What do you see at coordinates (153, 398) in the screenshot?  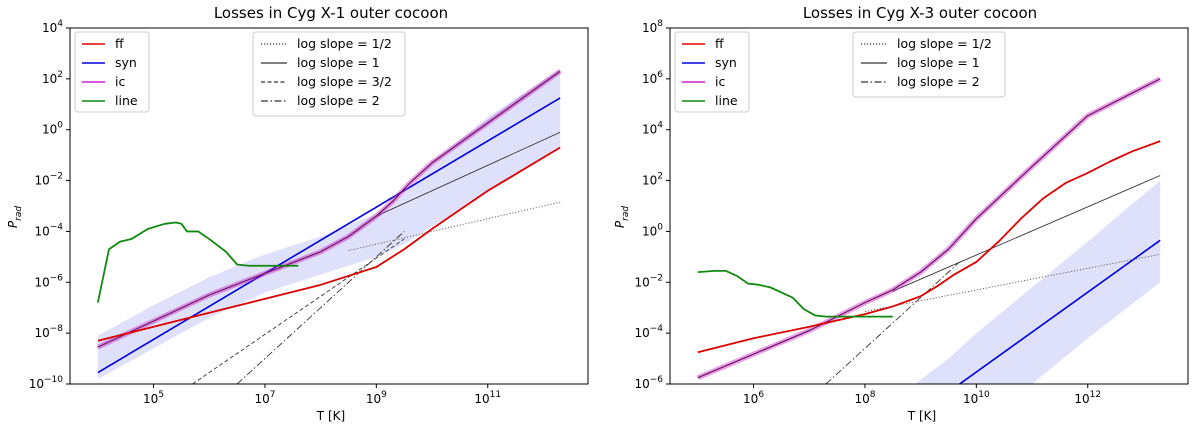 I see `x-tick-label: 10⁵` at bounding box center [153, 398].